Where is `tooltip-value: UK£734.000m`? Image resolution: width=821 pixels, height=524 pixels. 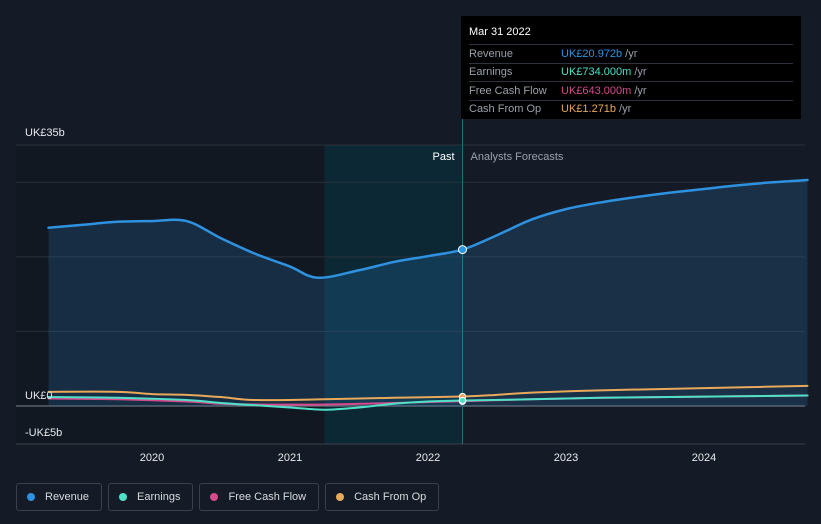 tooltip-value: UK£734.000m is located at coordinates (596, 72).